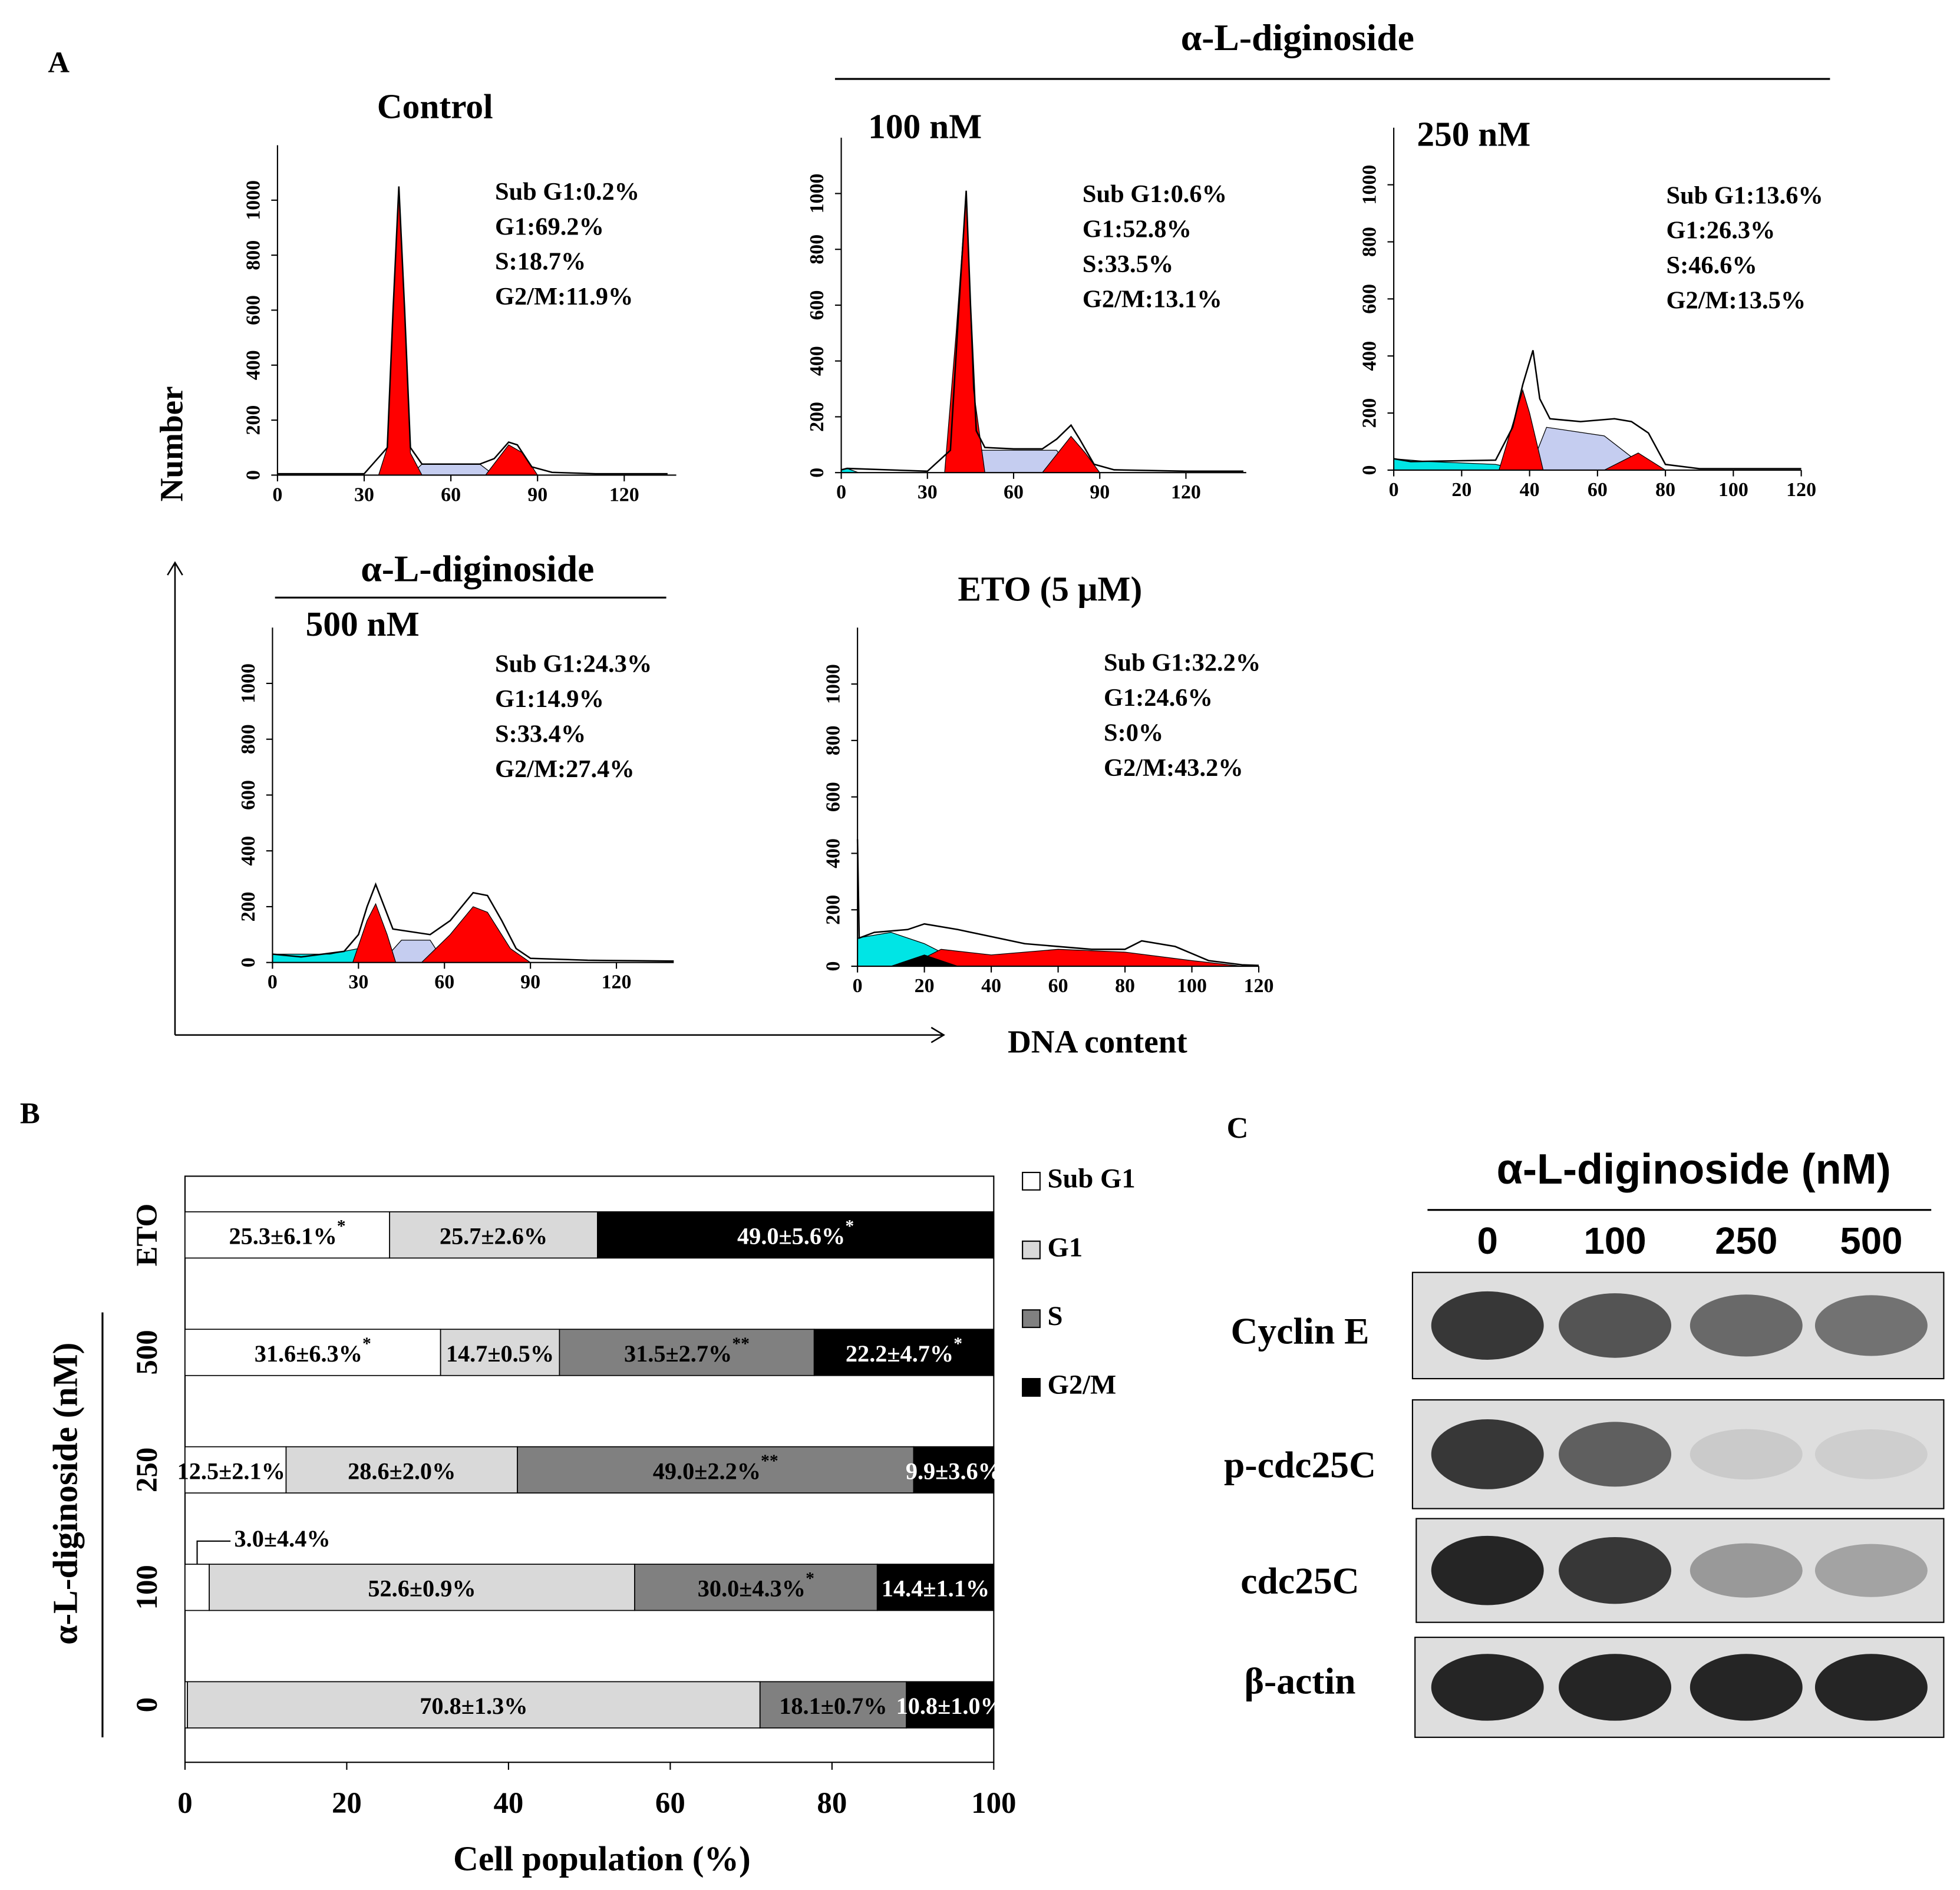 This screenshot has height=1890, width=1960. What do you see at coordinates (1721, 230) in the screenshot?
I see `annotation: G1:26.3%` at bounding box center [1721, 230].